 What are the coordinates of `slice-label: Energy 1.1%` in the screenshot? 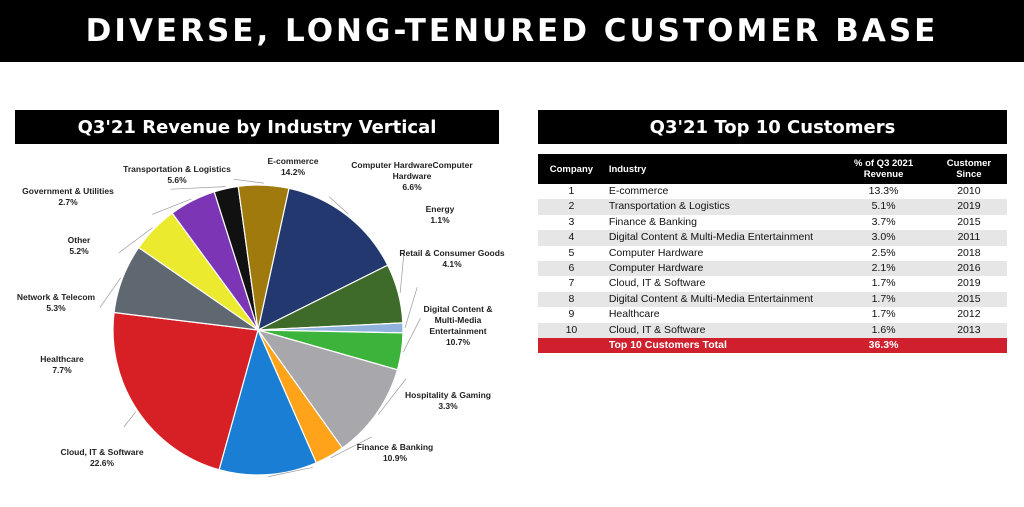 It's located at (440, 214).